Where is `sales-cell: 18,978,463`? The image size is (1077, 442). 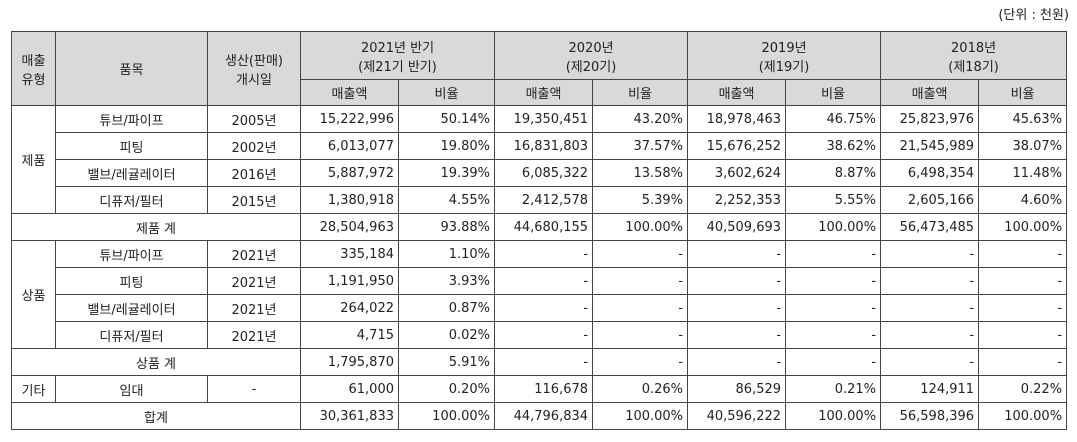 sales-cell: 18,978,463 is located at coordinates (737, 119).